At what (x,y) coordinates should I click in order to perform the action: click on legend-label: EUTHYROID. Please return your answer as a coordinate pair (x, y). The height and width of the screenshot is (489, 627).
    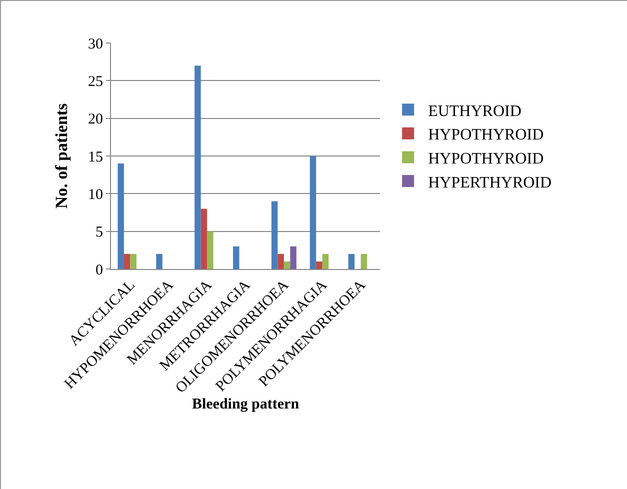
    Looking at the image, I should click on (475, 111).